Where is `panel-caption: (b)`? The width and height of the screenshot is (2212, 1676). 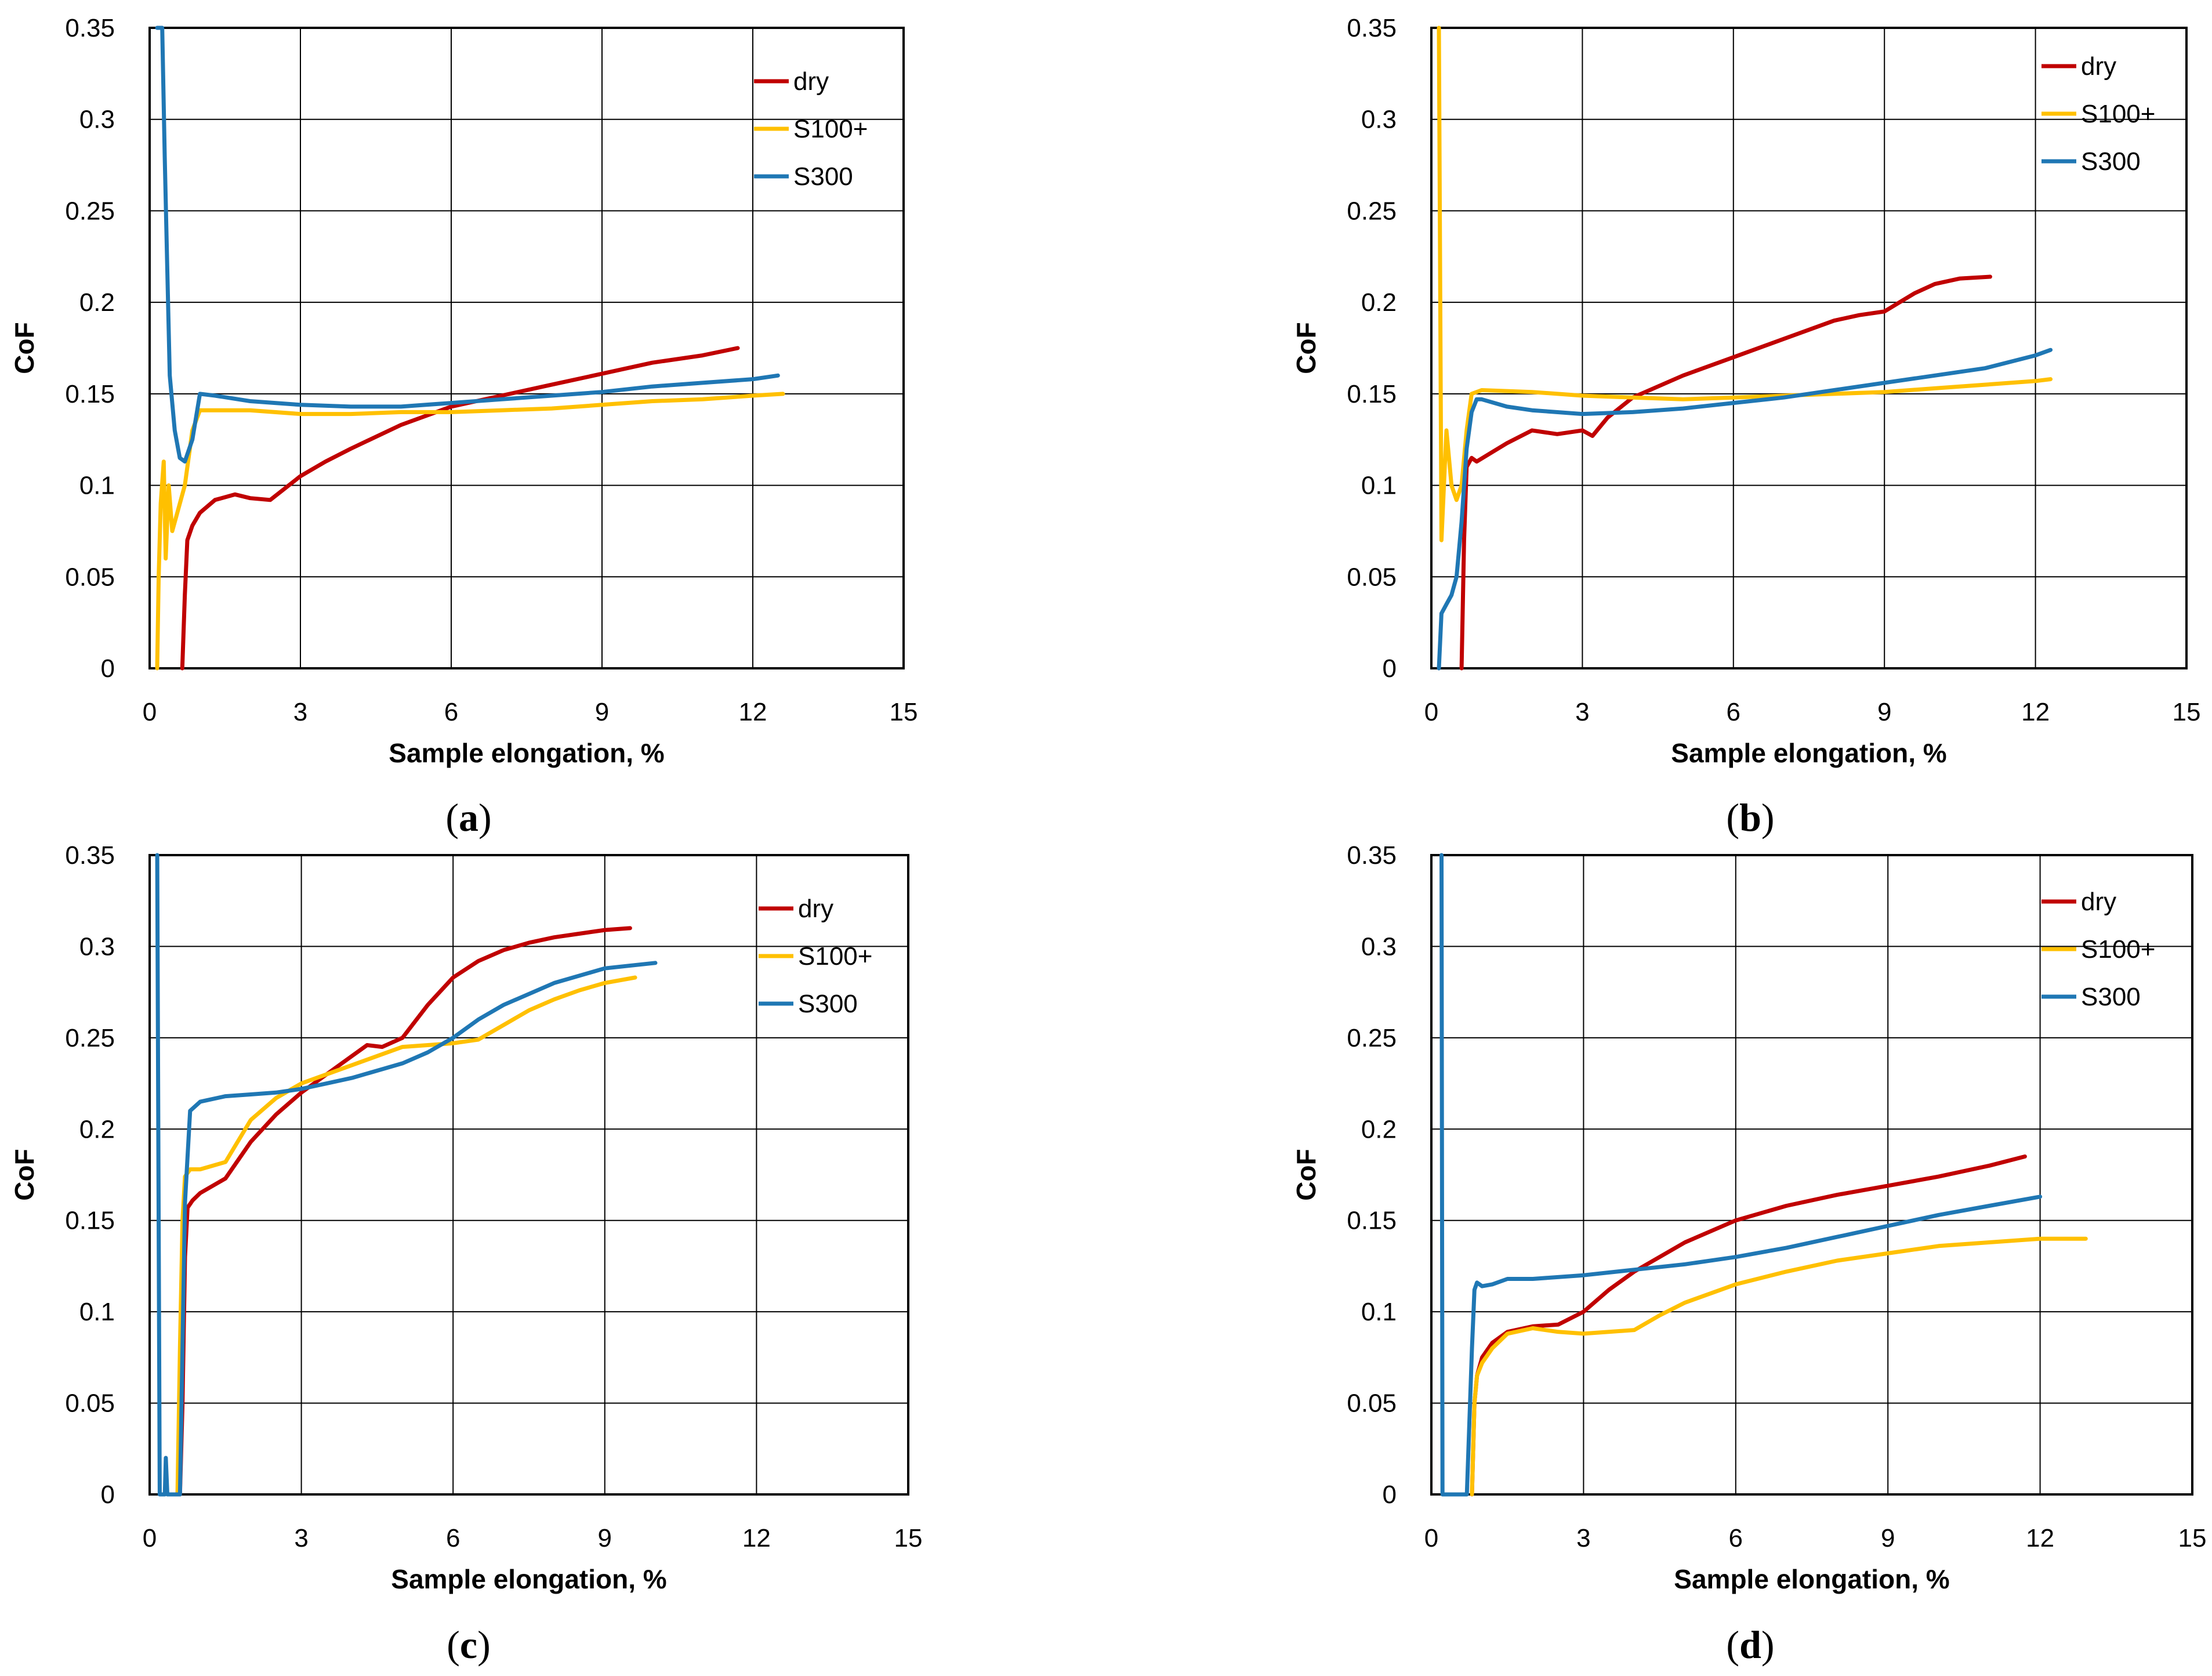
panel-caption: (b) is located at coordinates (1750, 817).